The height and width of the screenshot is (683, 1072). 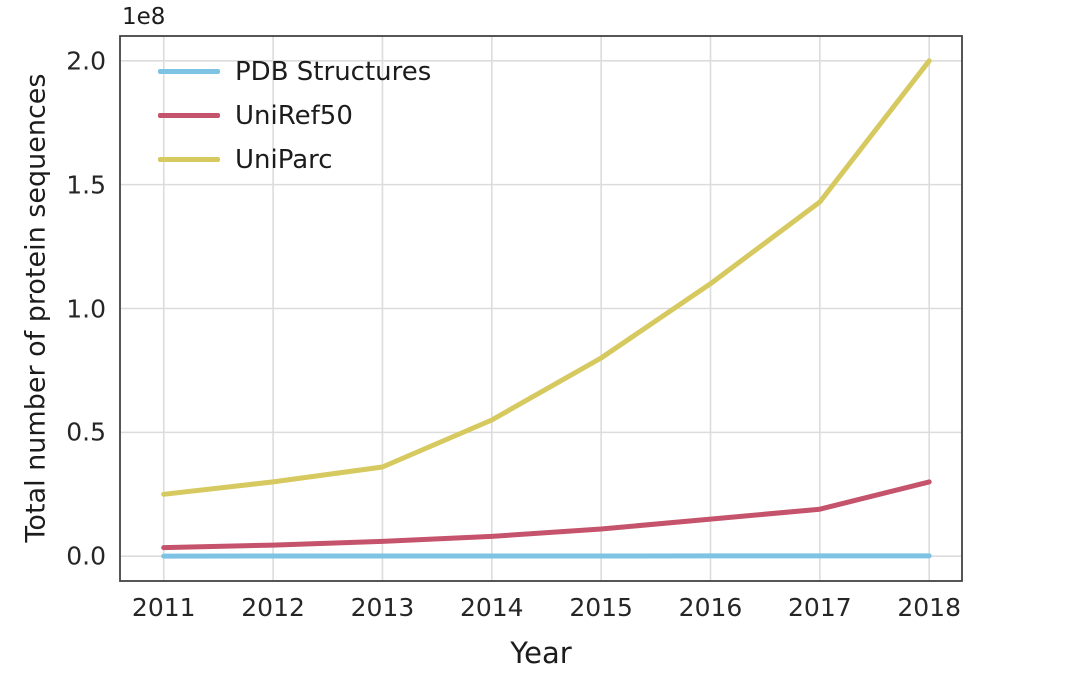 I want to click on x-tick-label: 2015, so click(x=601, y=607).